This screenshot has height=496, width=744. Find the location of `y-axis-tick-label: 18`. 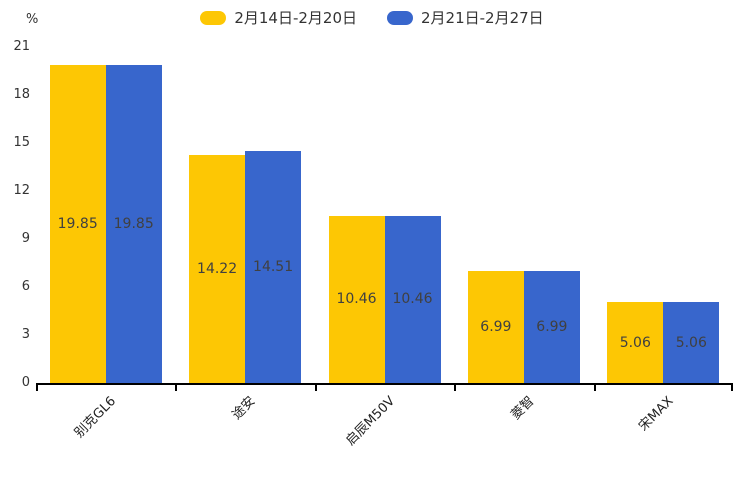

y-axis-tick-label: 18 is located at coordinates (21, 94).